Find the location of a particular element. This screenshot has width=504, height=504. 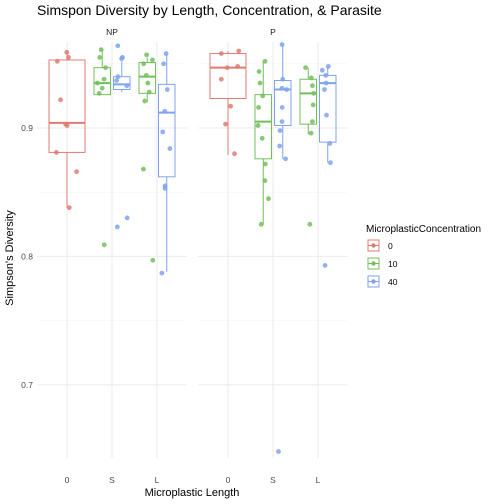

y-axis-ticks: 0.7 0.8 0.9 is located at coordinates (27, 256).